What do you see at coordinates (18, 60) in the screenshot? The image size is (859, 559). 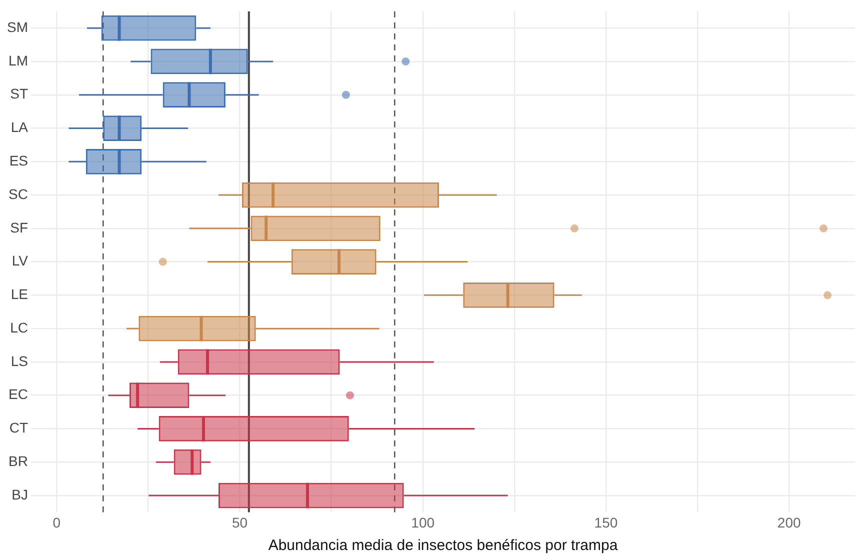 I see `y-tick-label: LM` at bounding box center [18, 60].